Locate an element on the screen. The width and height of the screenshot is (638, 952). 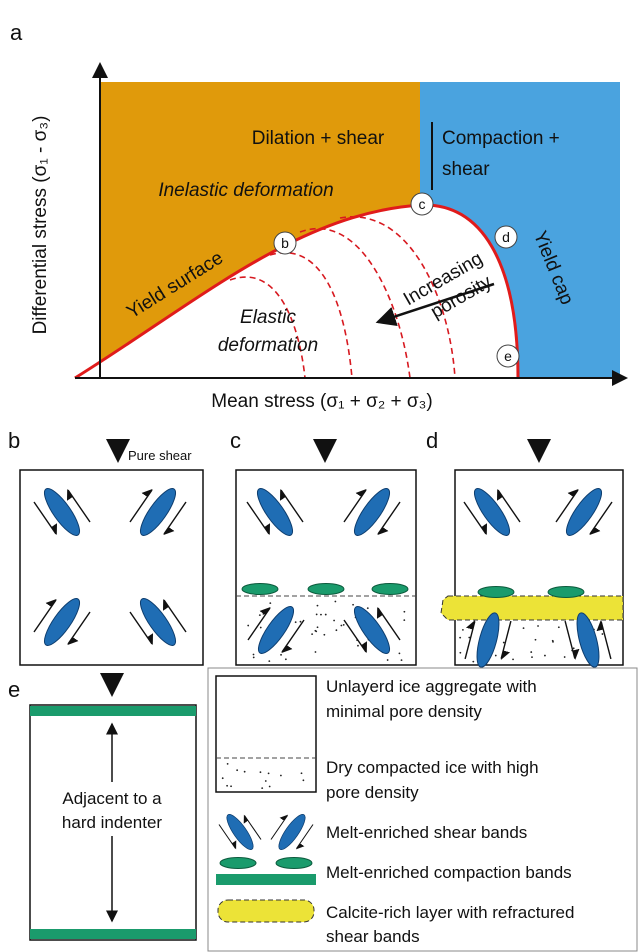
panel-label: e is located at coordinates (14, 689).